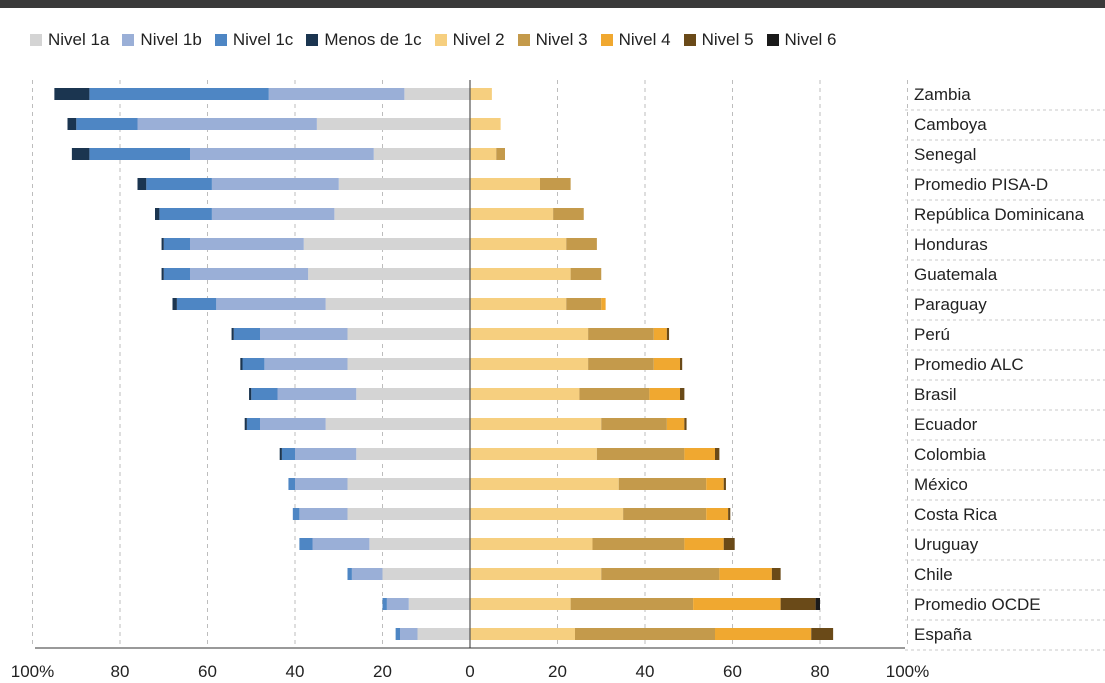  Describe the element at coordinates (79, 39) in the screenshot. I see `legend-label: Nivel 1a` at that location.